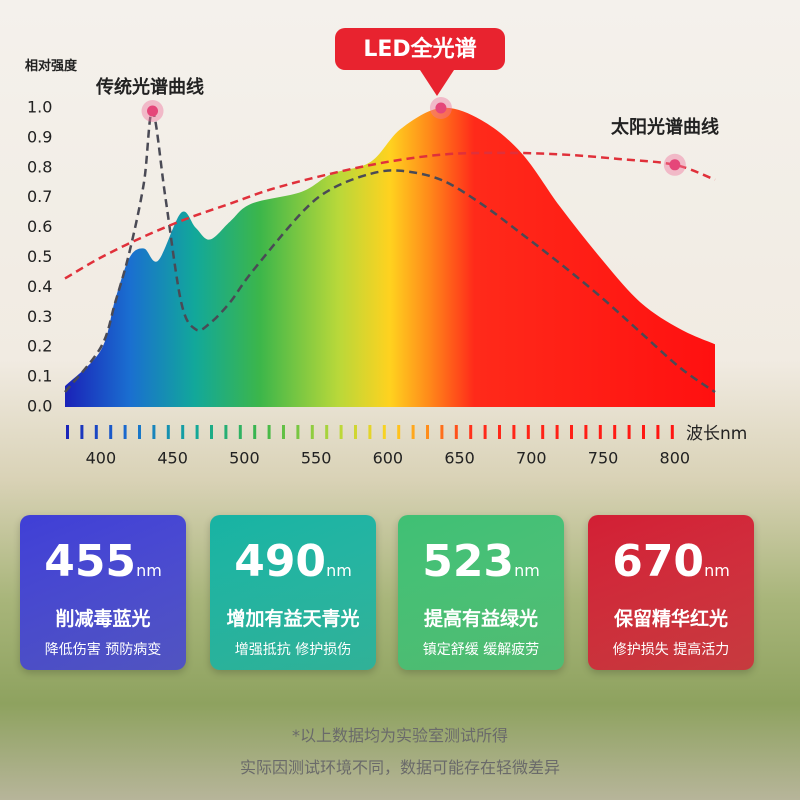 This screenshot has height=800, width=800. I want to click on value: 455, so click(90, 561).